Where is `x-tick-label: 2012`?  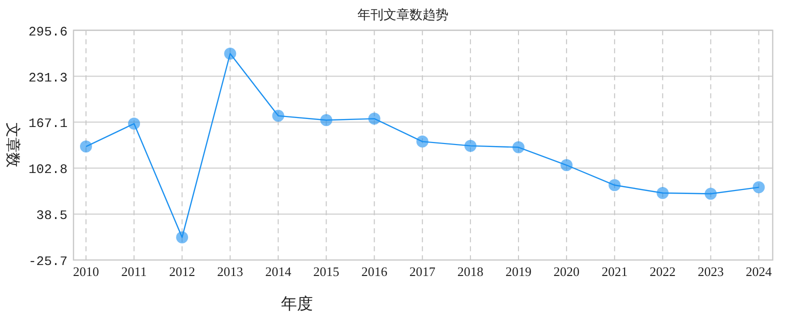 x-tick-label: 2012 is located at coordinates (182, 271).